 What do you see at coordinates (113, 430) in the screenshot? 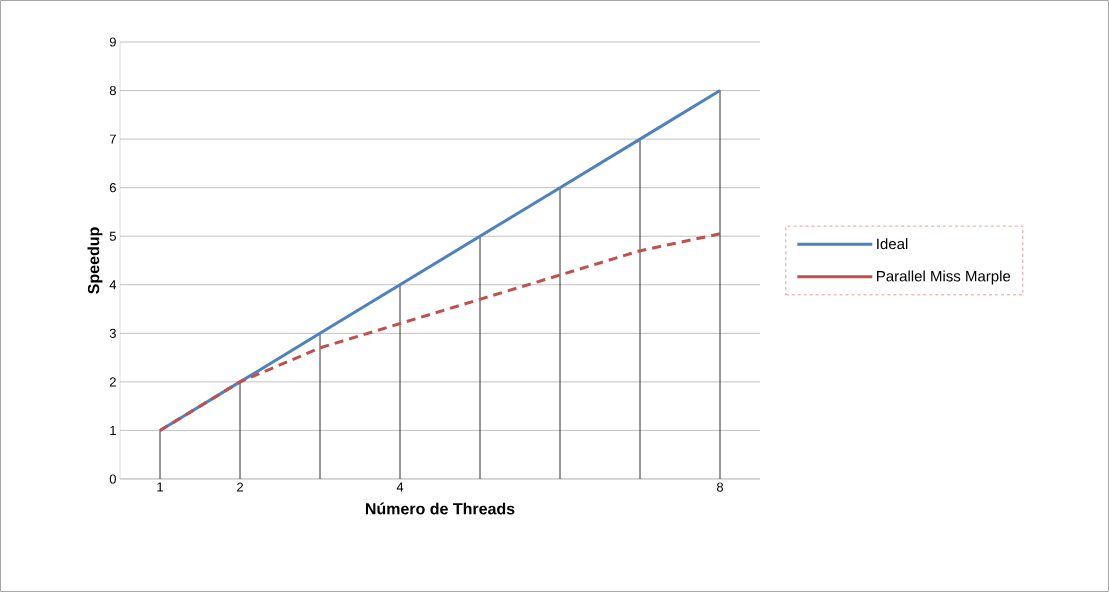
I see `y-tick-label: 1` at bounding box center [113, 430].